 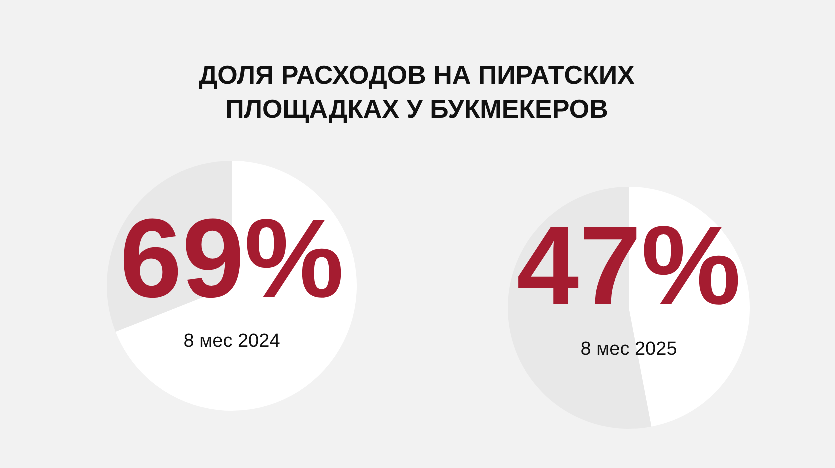 I want to click on data-label: 69%, so click(x=232, y=258).